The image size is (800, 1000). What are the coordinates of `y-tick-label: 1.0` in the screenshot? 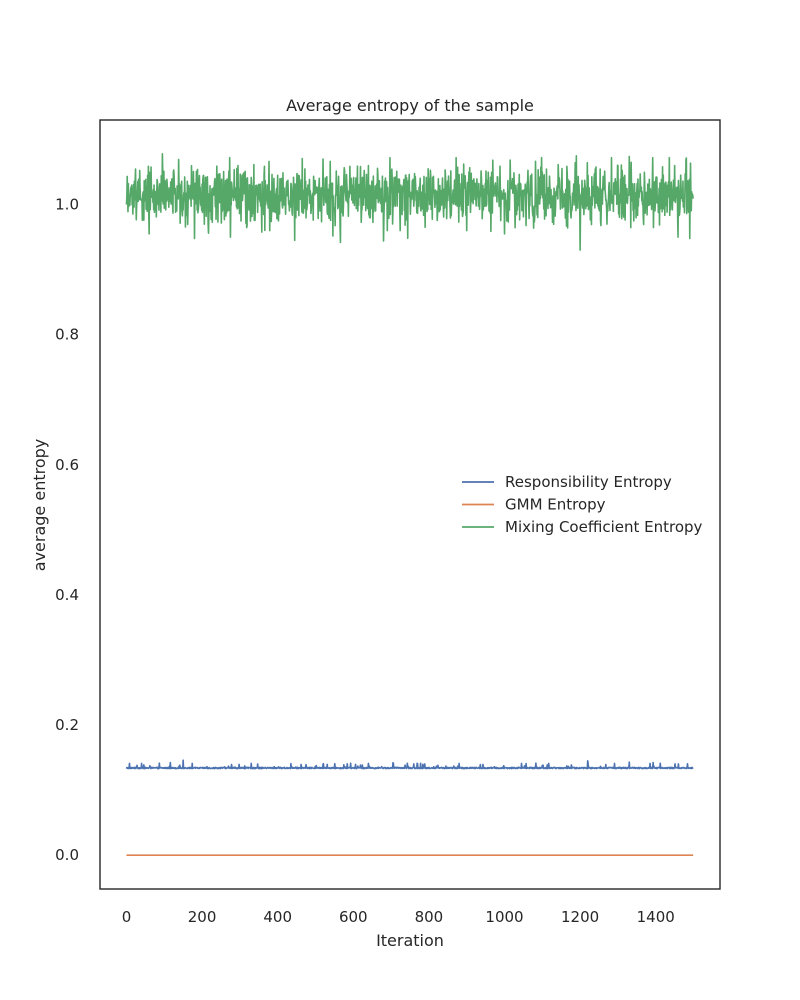 It's located at (67, 205).